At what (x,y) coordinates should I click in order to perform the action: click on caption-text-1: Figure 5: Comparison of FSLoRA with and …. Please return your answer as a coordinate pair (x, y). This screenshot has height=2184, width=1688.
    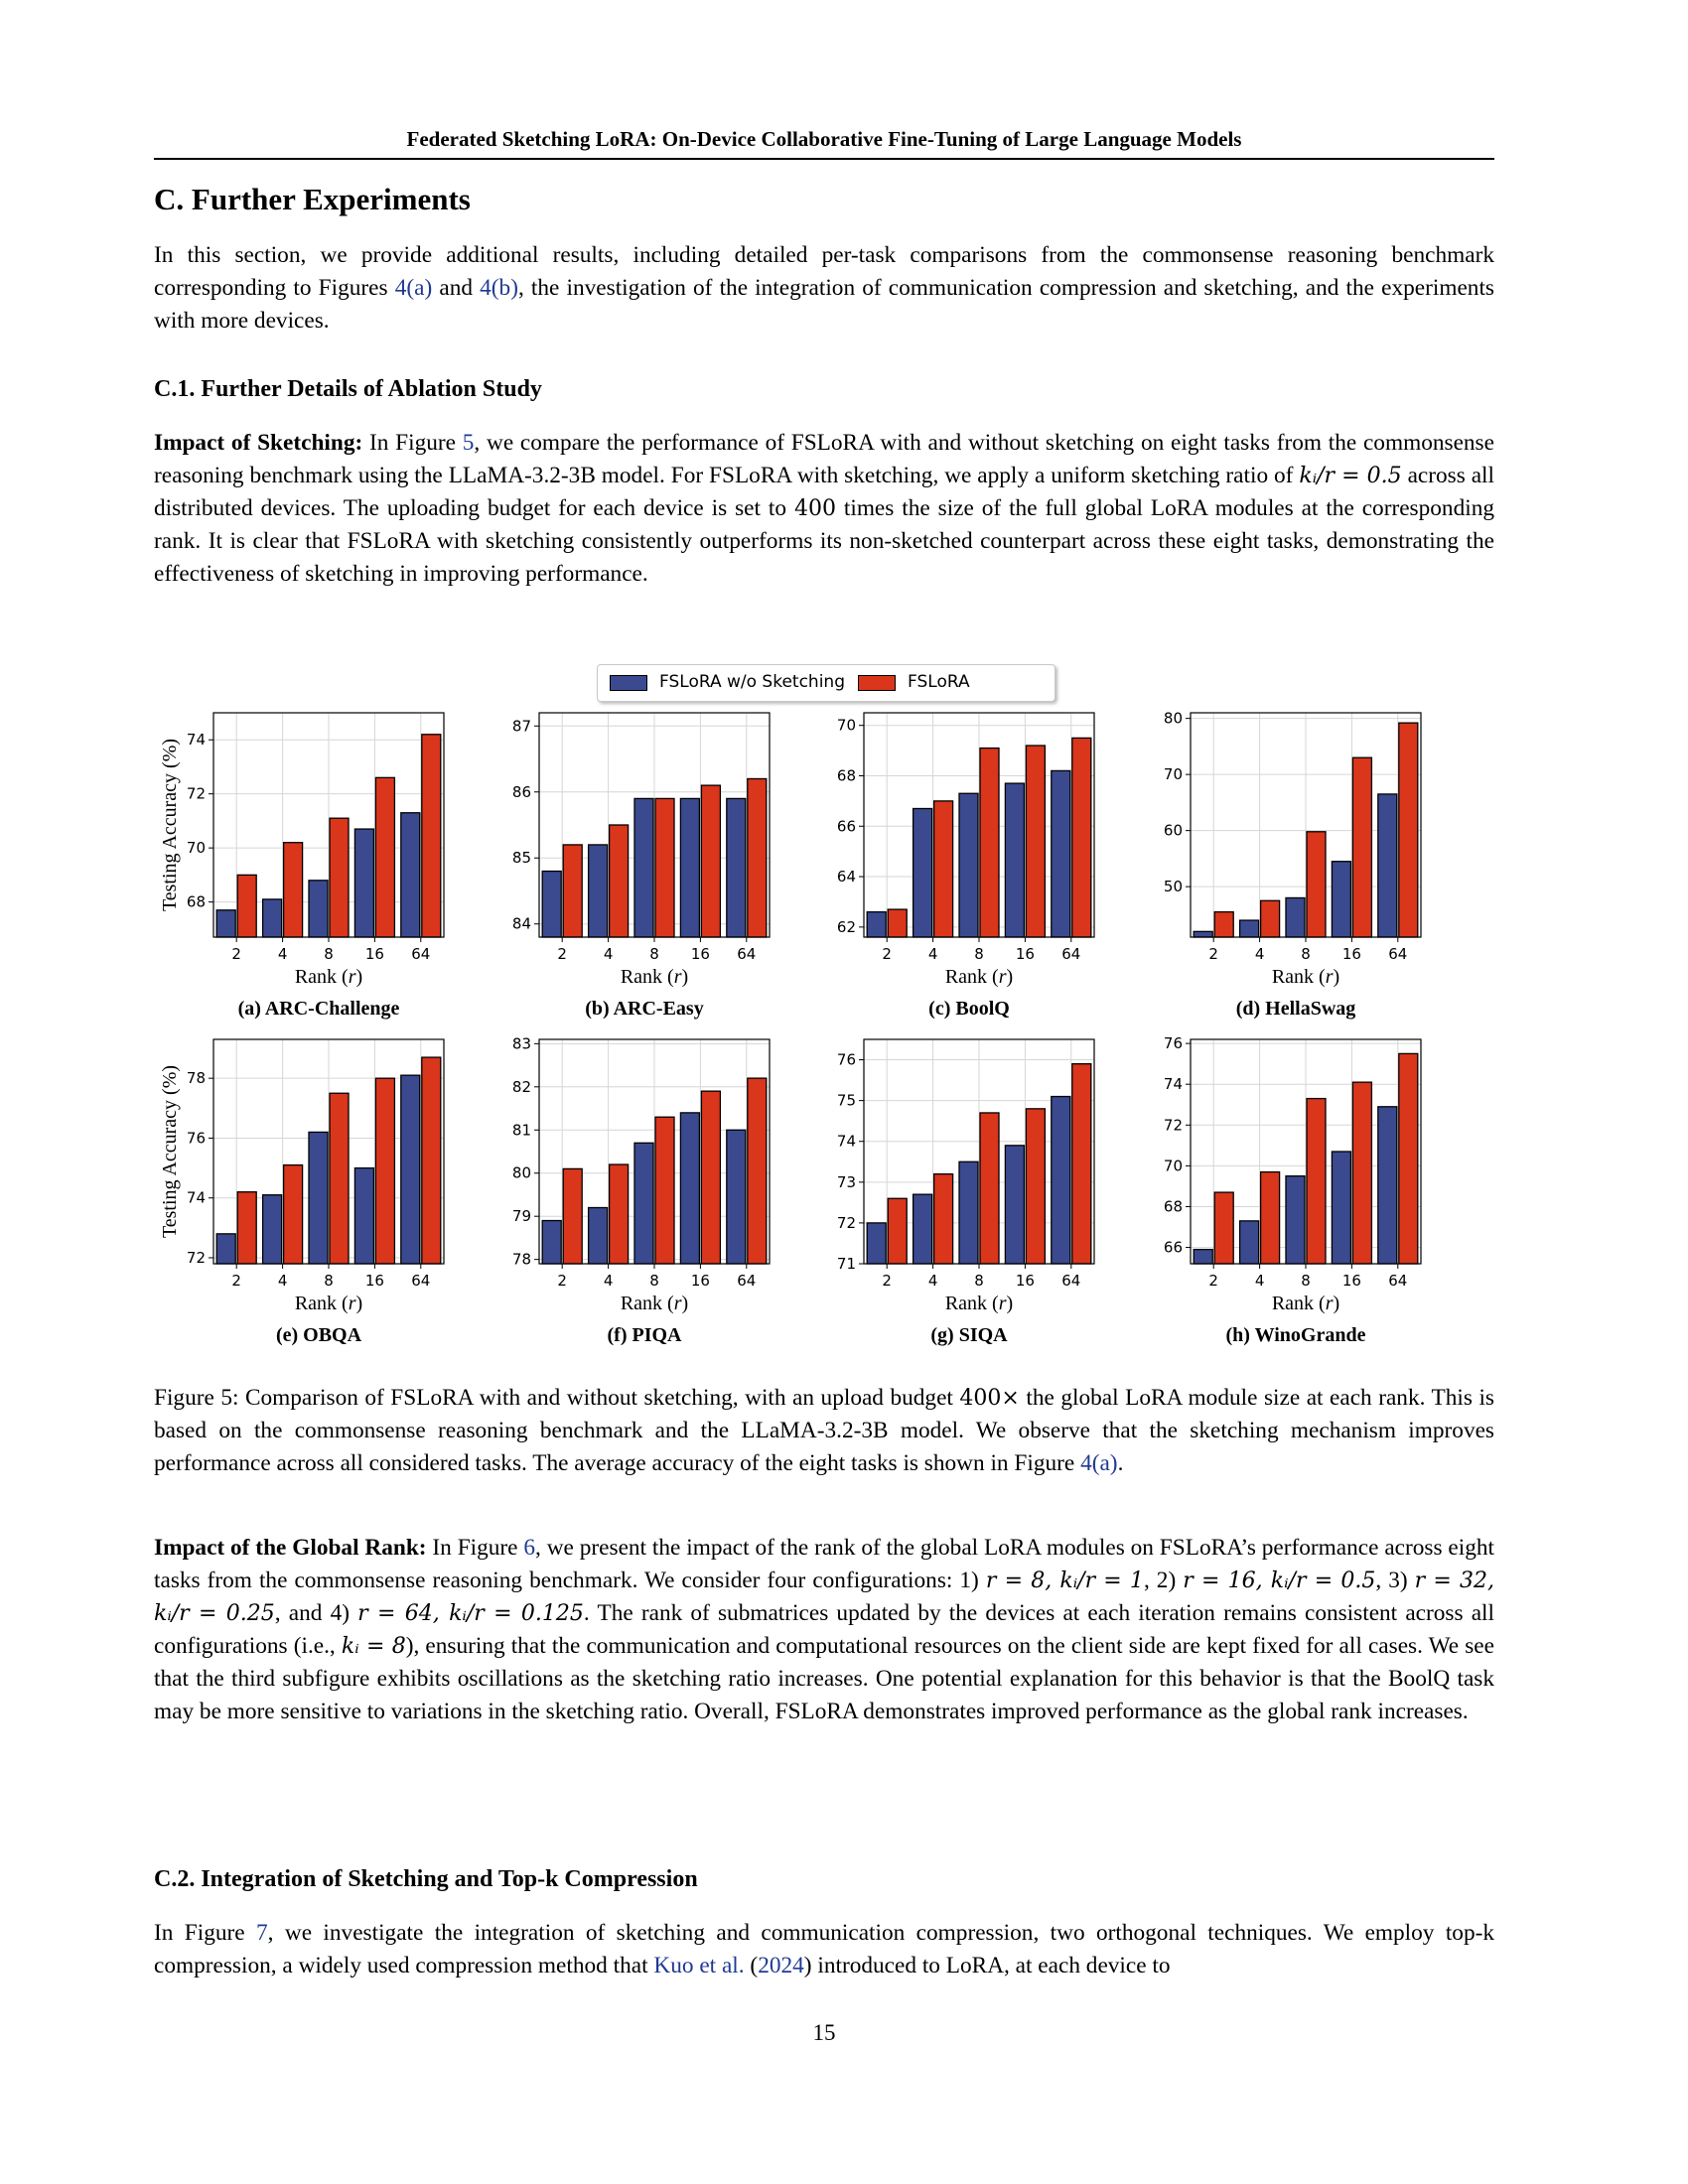
    Looking at the image, I should click on (557, 1398).